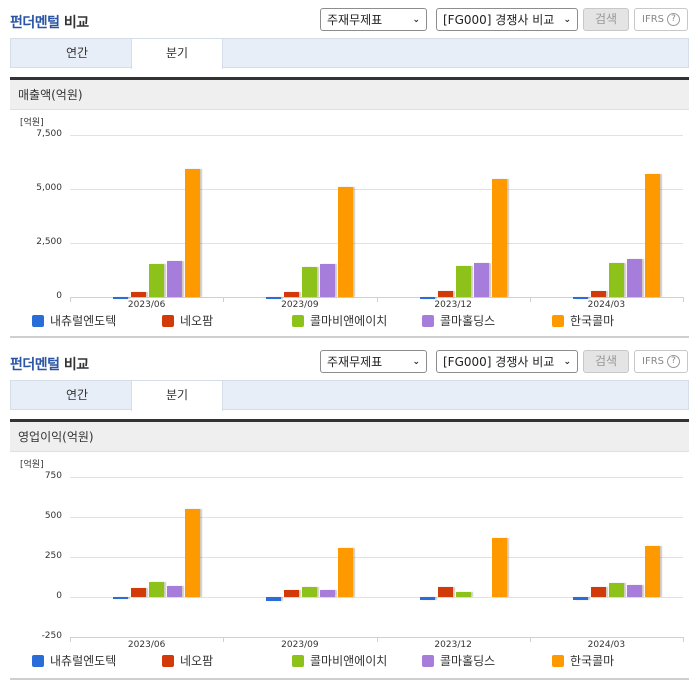 The width and height of the screenshot is (696, 684). Describe the element at coordinates (592, 321) in the screenshot. I see `legend-label: 한국콜마` at that location.